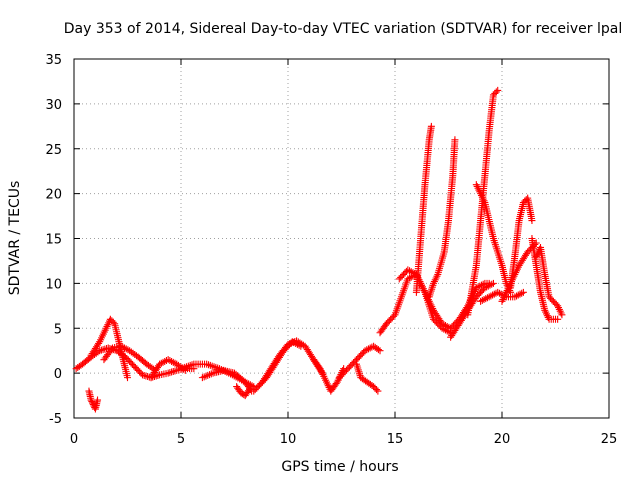 The width and height of the screenshot is (640, 480). I want to click on series-t11, so click(359, 362).